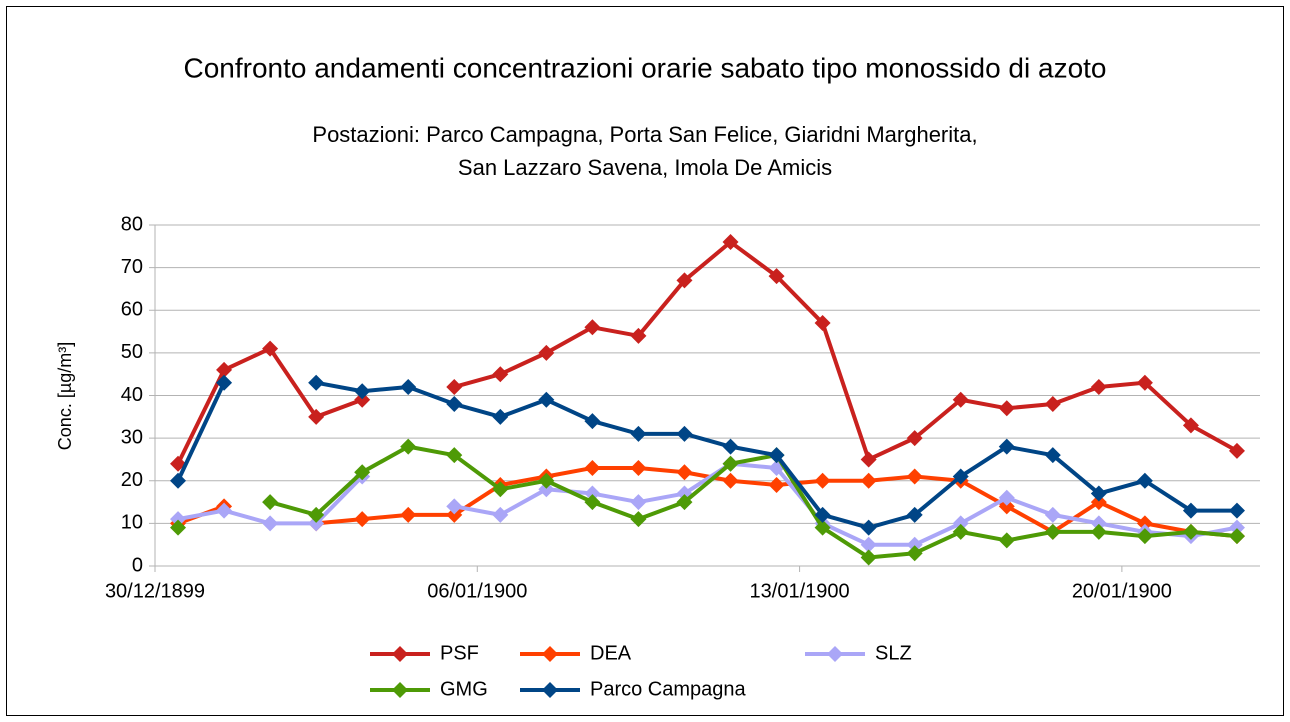 The height and width of the screenshot is (722, 1290). I want to click on x-tick-label: 13/01/1900, so click(800, 591).